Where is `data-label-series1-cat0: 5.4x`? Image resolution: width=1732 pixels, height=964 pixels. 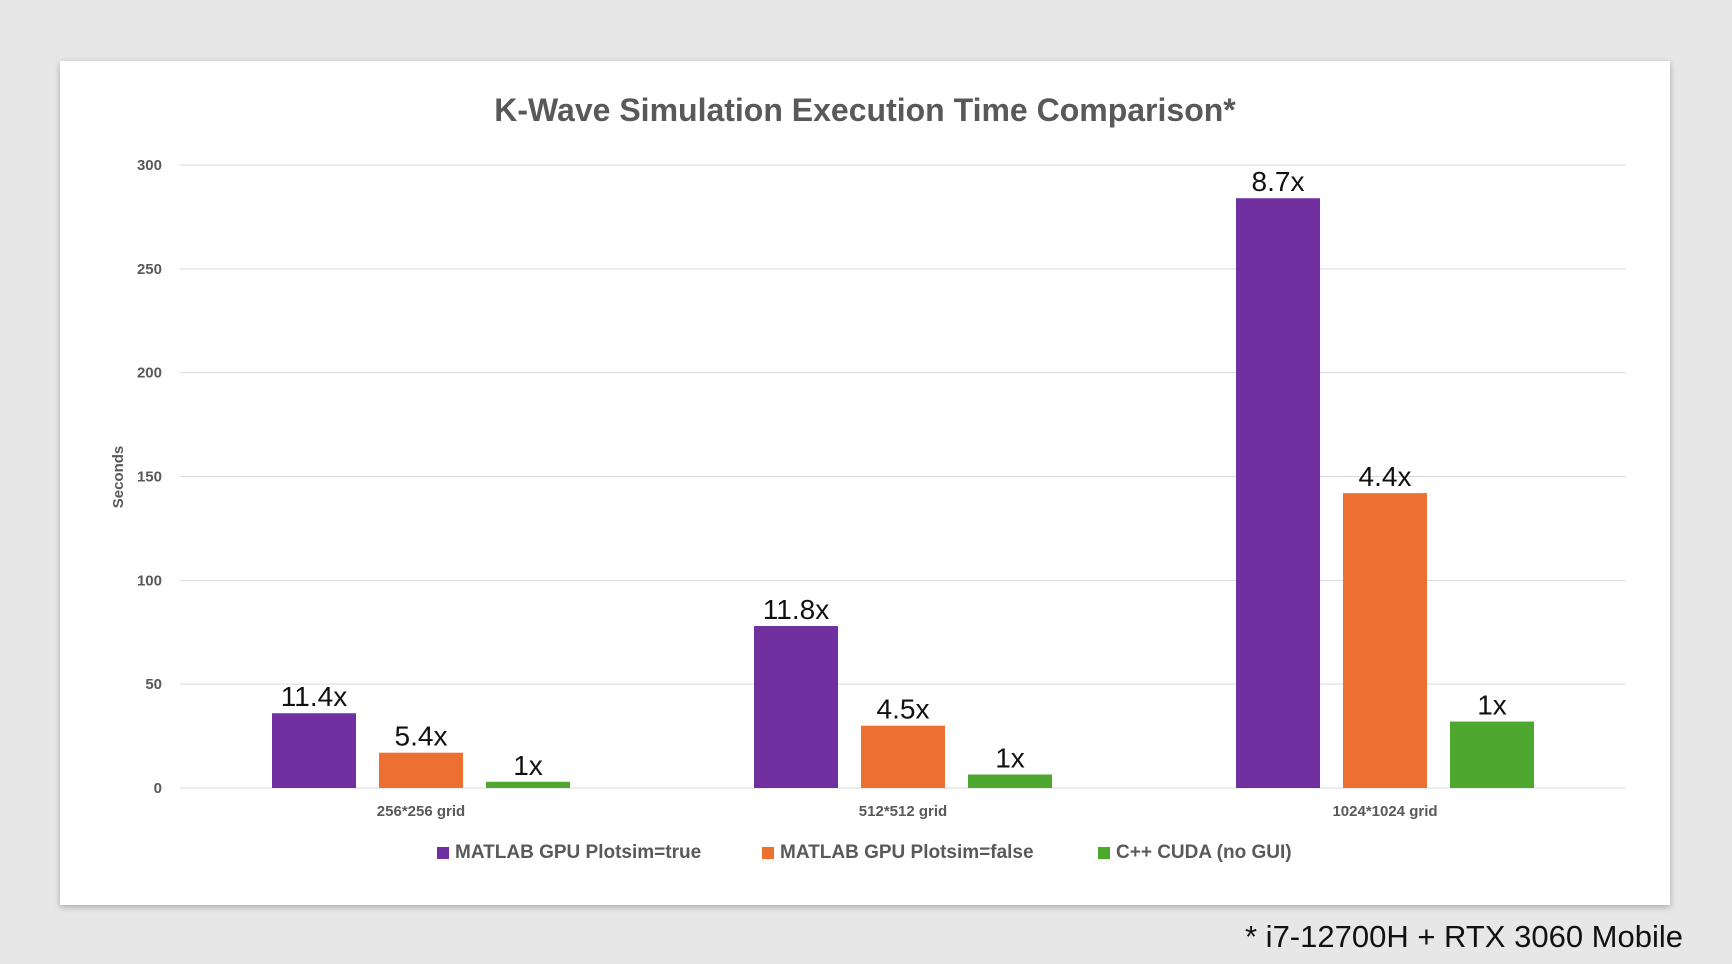
data-label-series1-cat0: 5.4x is located at coordinates (421, 736).